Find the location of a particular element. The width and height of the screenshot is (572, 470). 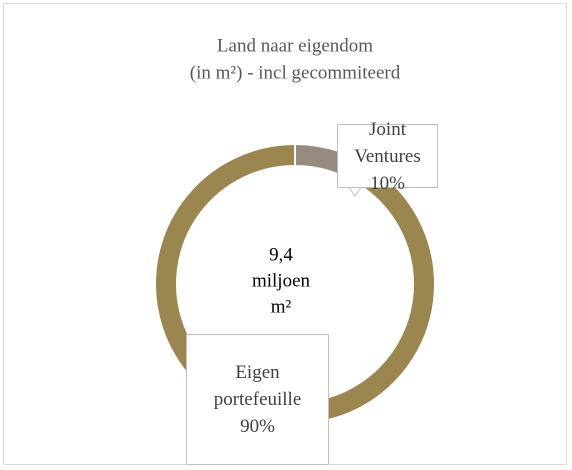

category-label: Joint Ventures is located at coordinates (387, 142).